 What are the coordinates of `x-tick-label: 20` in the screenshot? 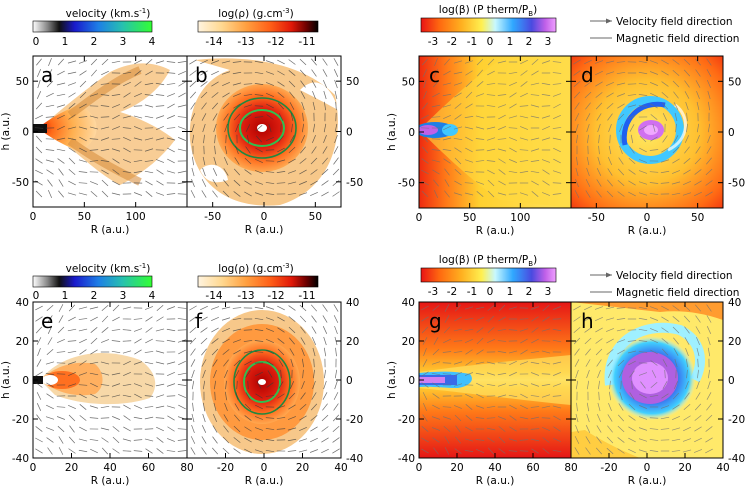 It's located at (684, 468).